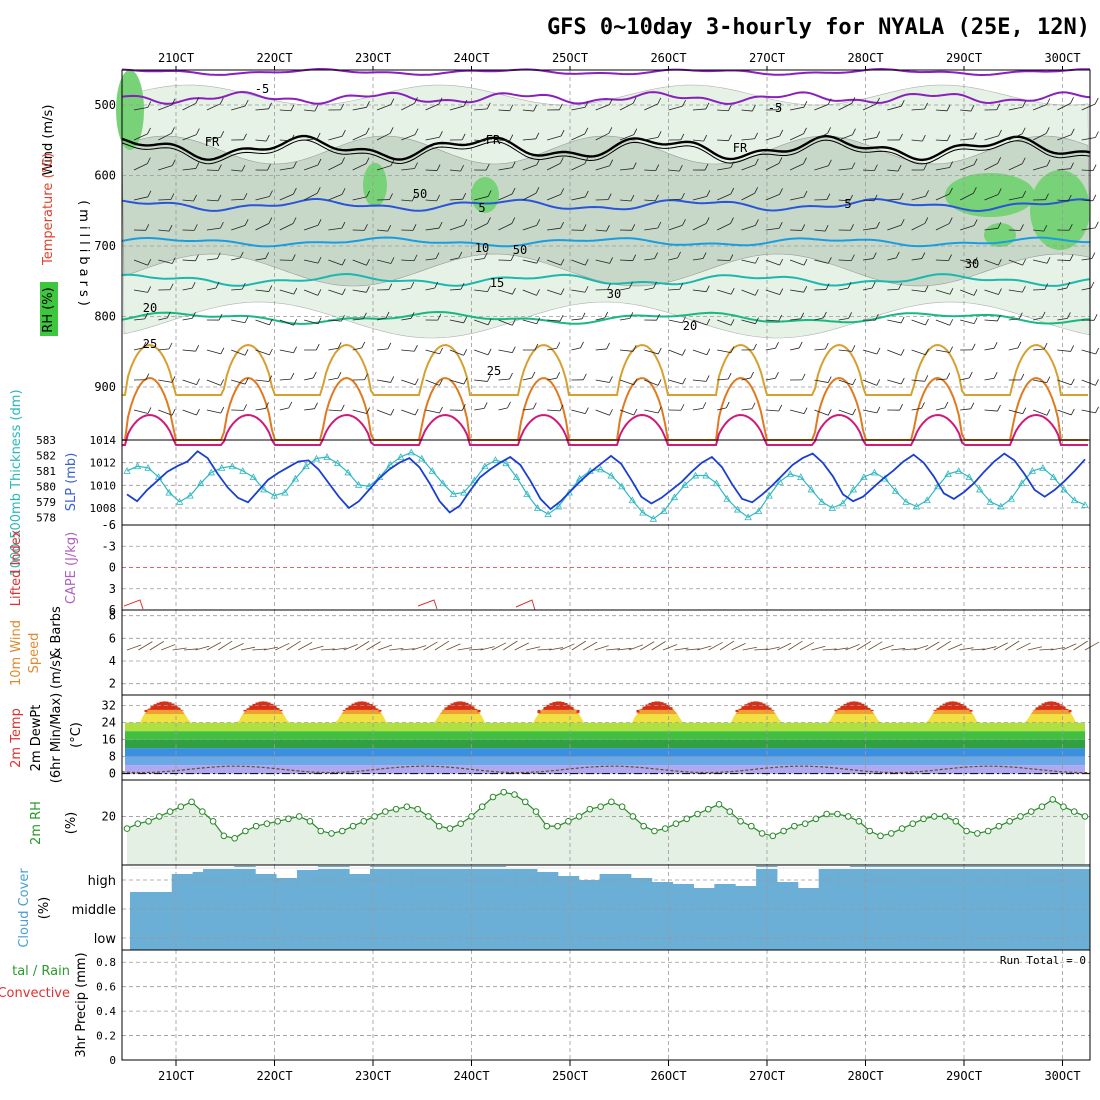 This screenshot has height=1100, width=1100. I want to click on slp-tick-label: 1010, so click(103, 485).